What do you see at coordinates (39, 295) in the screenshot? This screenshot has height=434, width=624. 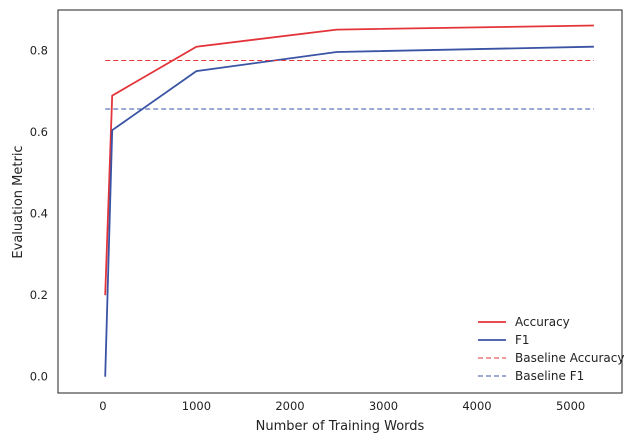 I see `y-tick-label: 0.2` at bounding box center [39, 295].